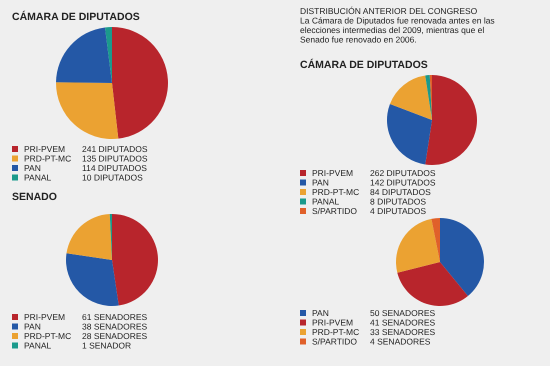  I want to click on data-label: 28 SENADORES, so click(115, 336).